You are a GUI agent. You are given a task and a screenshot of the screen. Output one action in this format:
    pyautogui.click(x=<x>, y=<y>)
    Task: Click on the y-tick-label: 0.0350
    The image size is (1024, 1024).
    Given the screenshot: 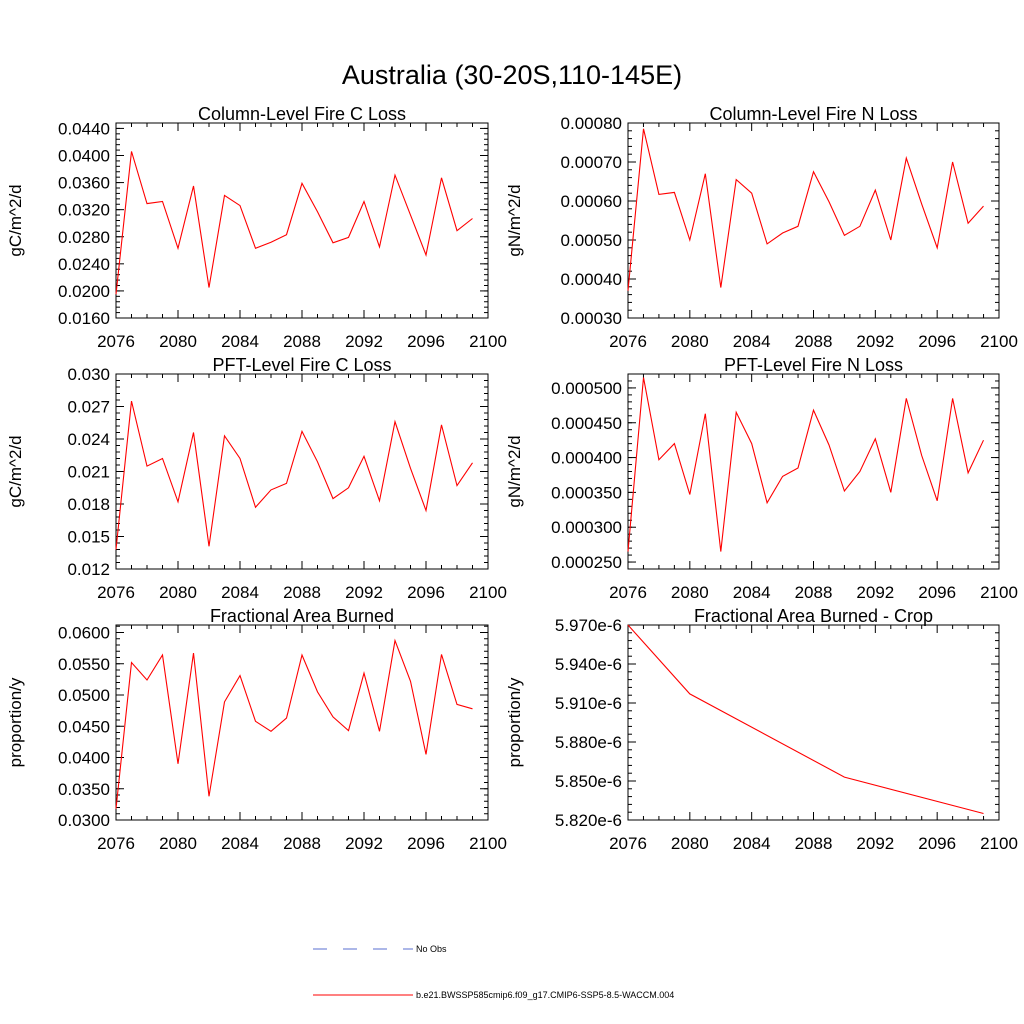 What is the action you would take?
    pyautogui.click(x=84, y=789)
    